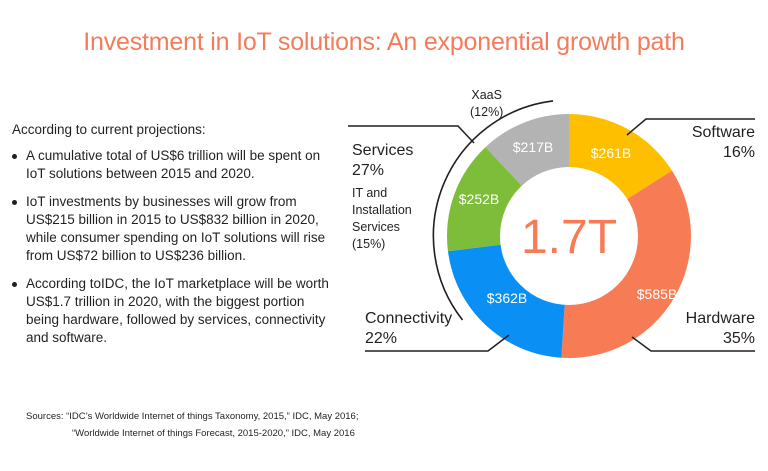  I want to click on software-label: Software 16%, so click(723, 142).